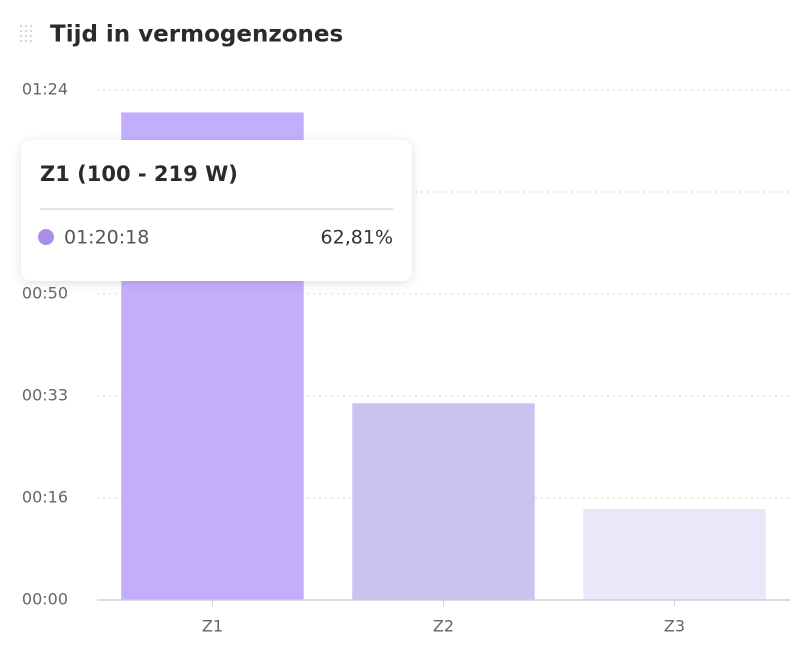  Describe the element at coordinates (674, 626) in the screenshot. I see `x-tick-label: Z3` at that location.